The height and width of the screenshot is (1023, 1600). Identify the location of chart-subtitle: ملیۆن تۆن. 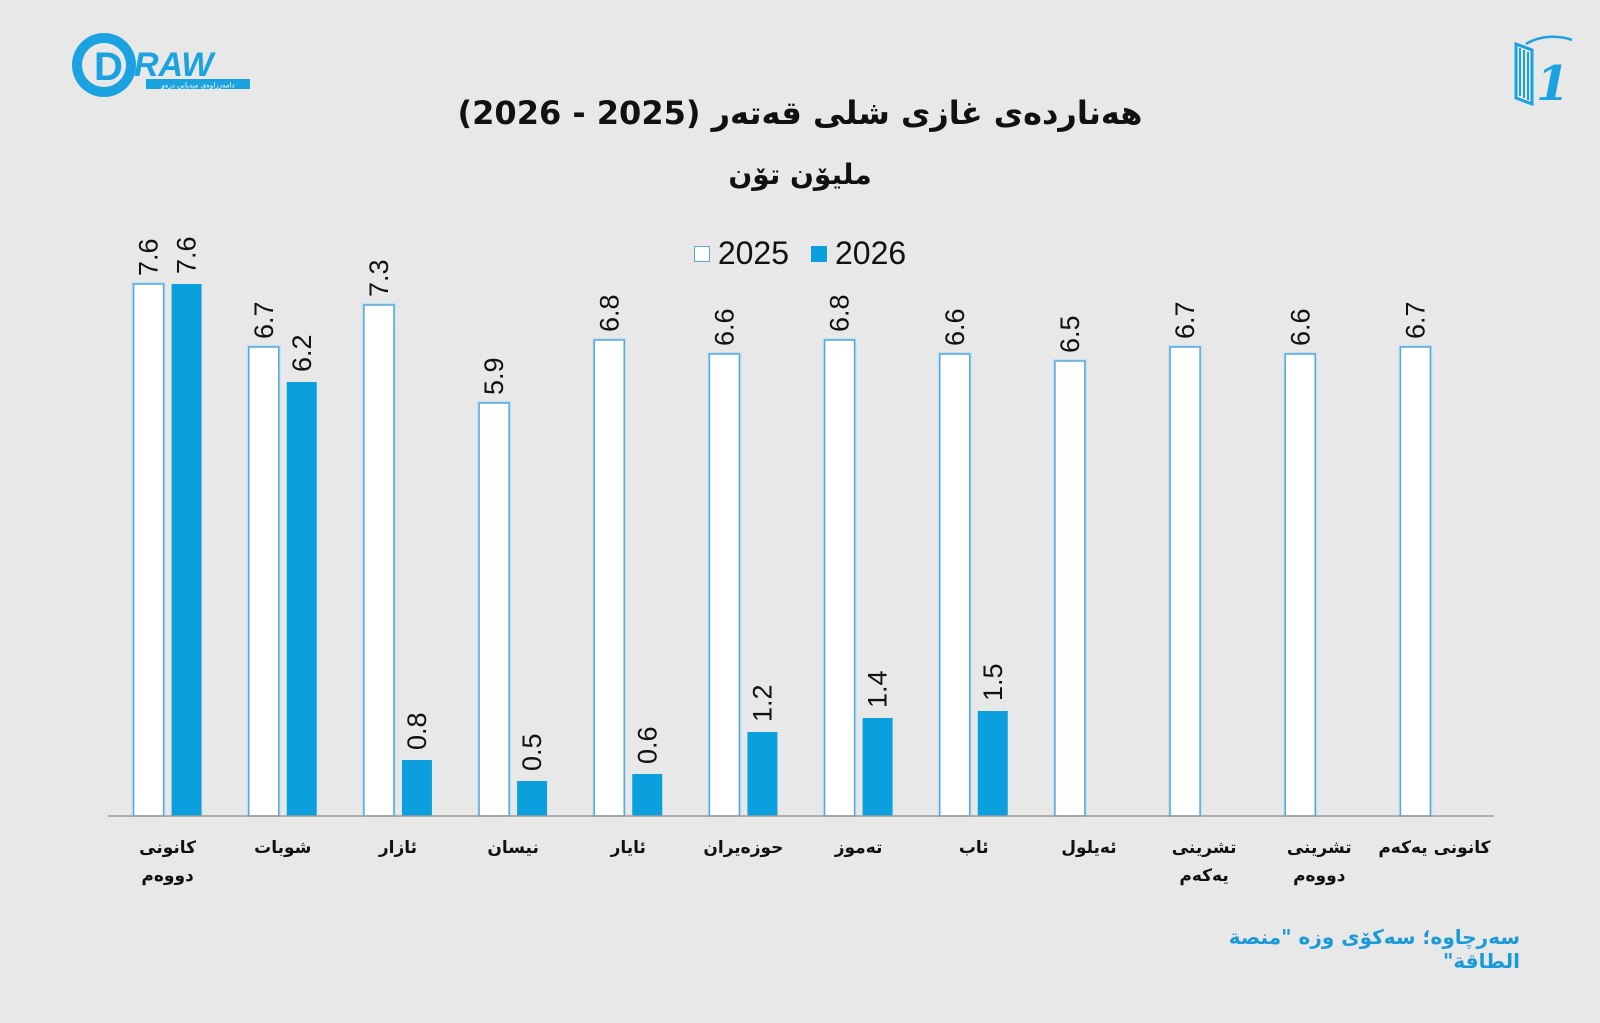
(800, 174).